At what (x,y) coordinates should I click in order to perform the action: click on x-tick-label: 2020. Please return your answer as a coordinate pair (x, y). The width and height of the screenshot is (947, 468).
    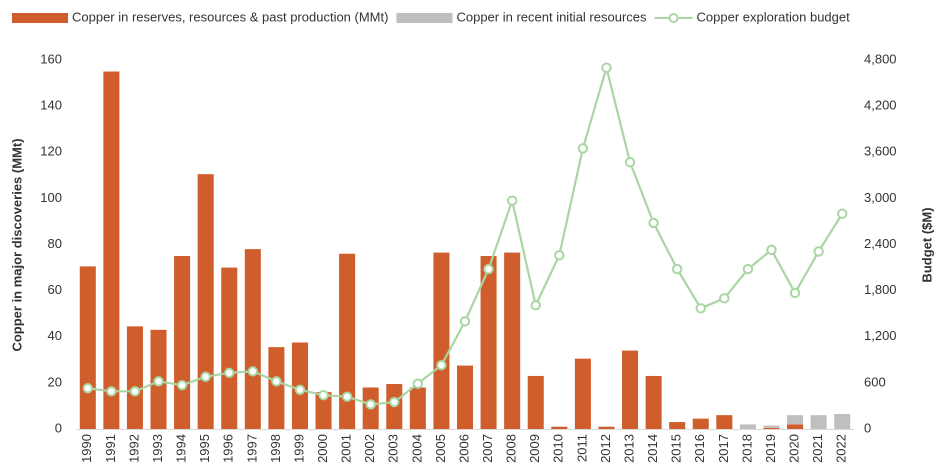
    Looking at the image, I should click on (793, 448).